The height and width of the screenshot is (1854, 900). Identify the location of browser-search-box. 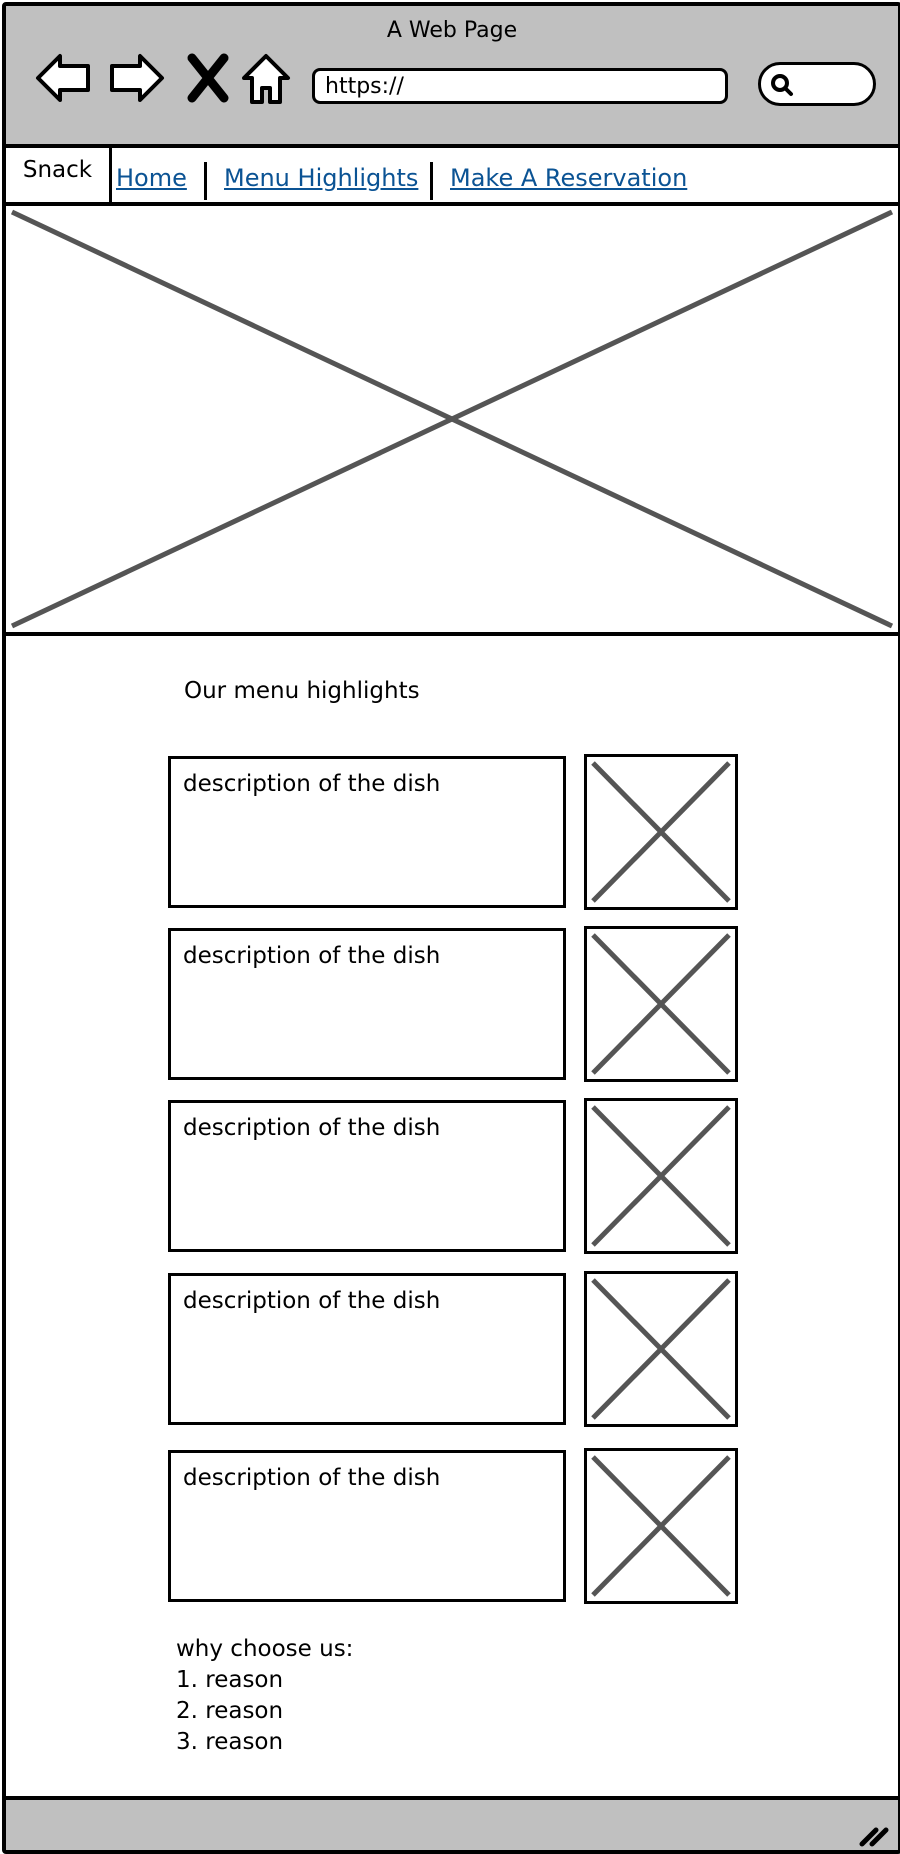
(817, 84).